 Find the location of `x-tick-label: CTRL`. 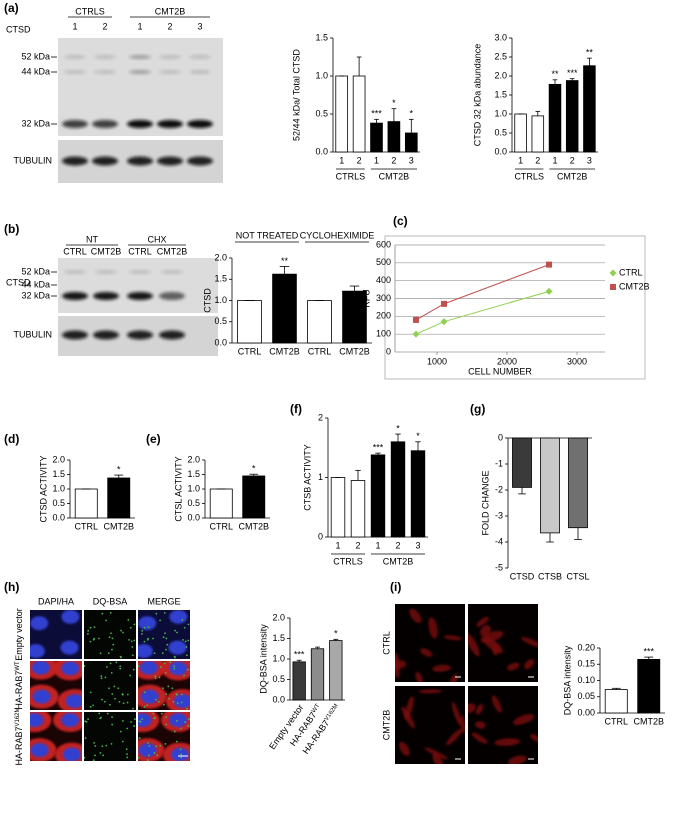

x-tick-label: CTRL is located at coordinates (250, 351).